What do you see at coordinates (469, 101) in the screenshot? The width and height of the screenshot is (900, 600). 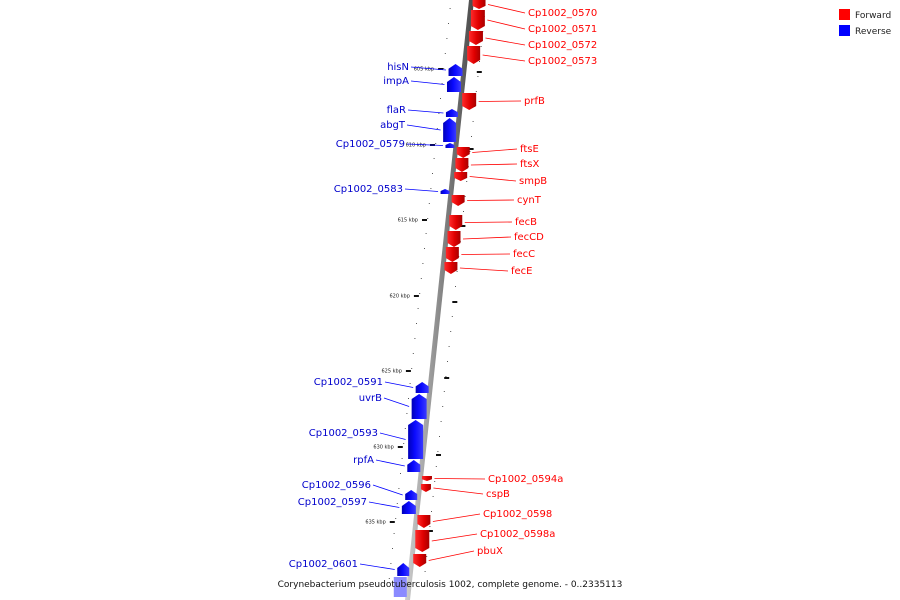 I see `forward-gene-prfB` at bounding box center [469, 101].